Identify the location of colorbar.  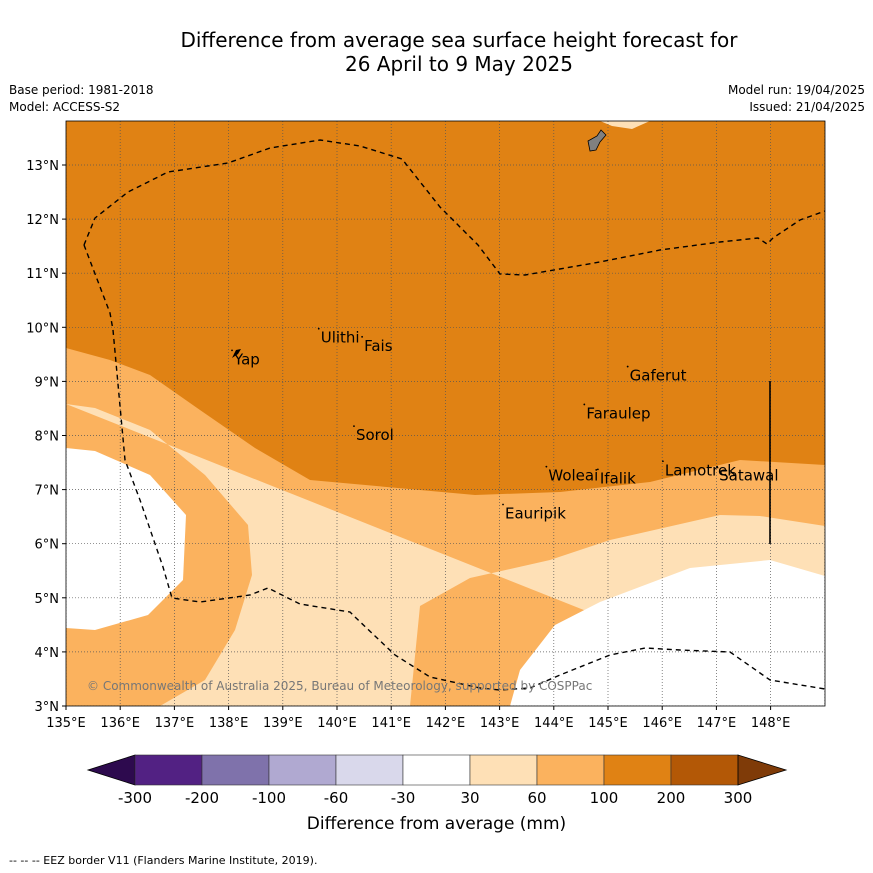
(437, 770).